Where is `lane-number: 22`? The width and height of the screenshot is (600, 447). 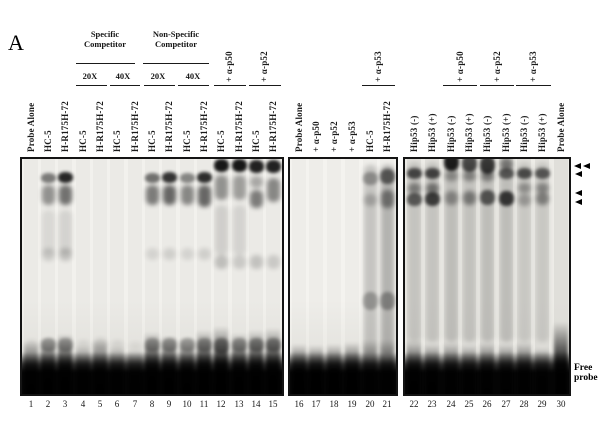
lane-number: 22 is located at coordinates (414, 404).